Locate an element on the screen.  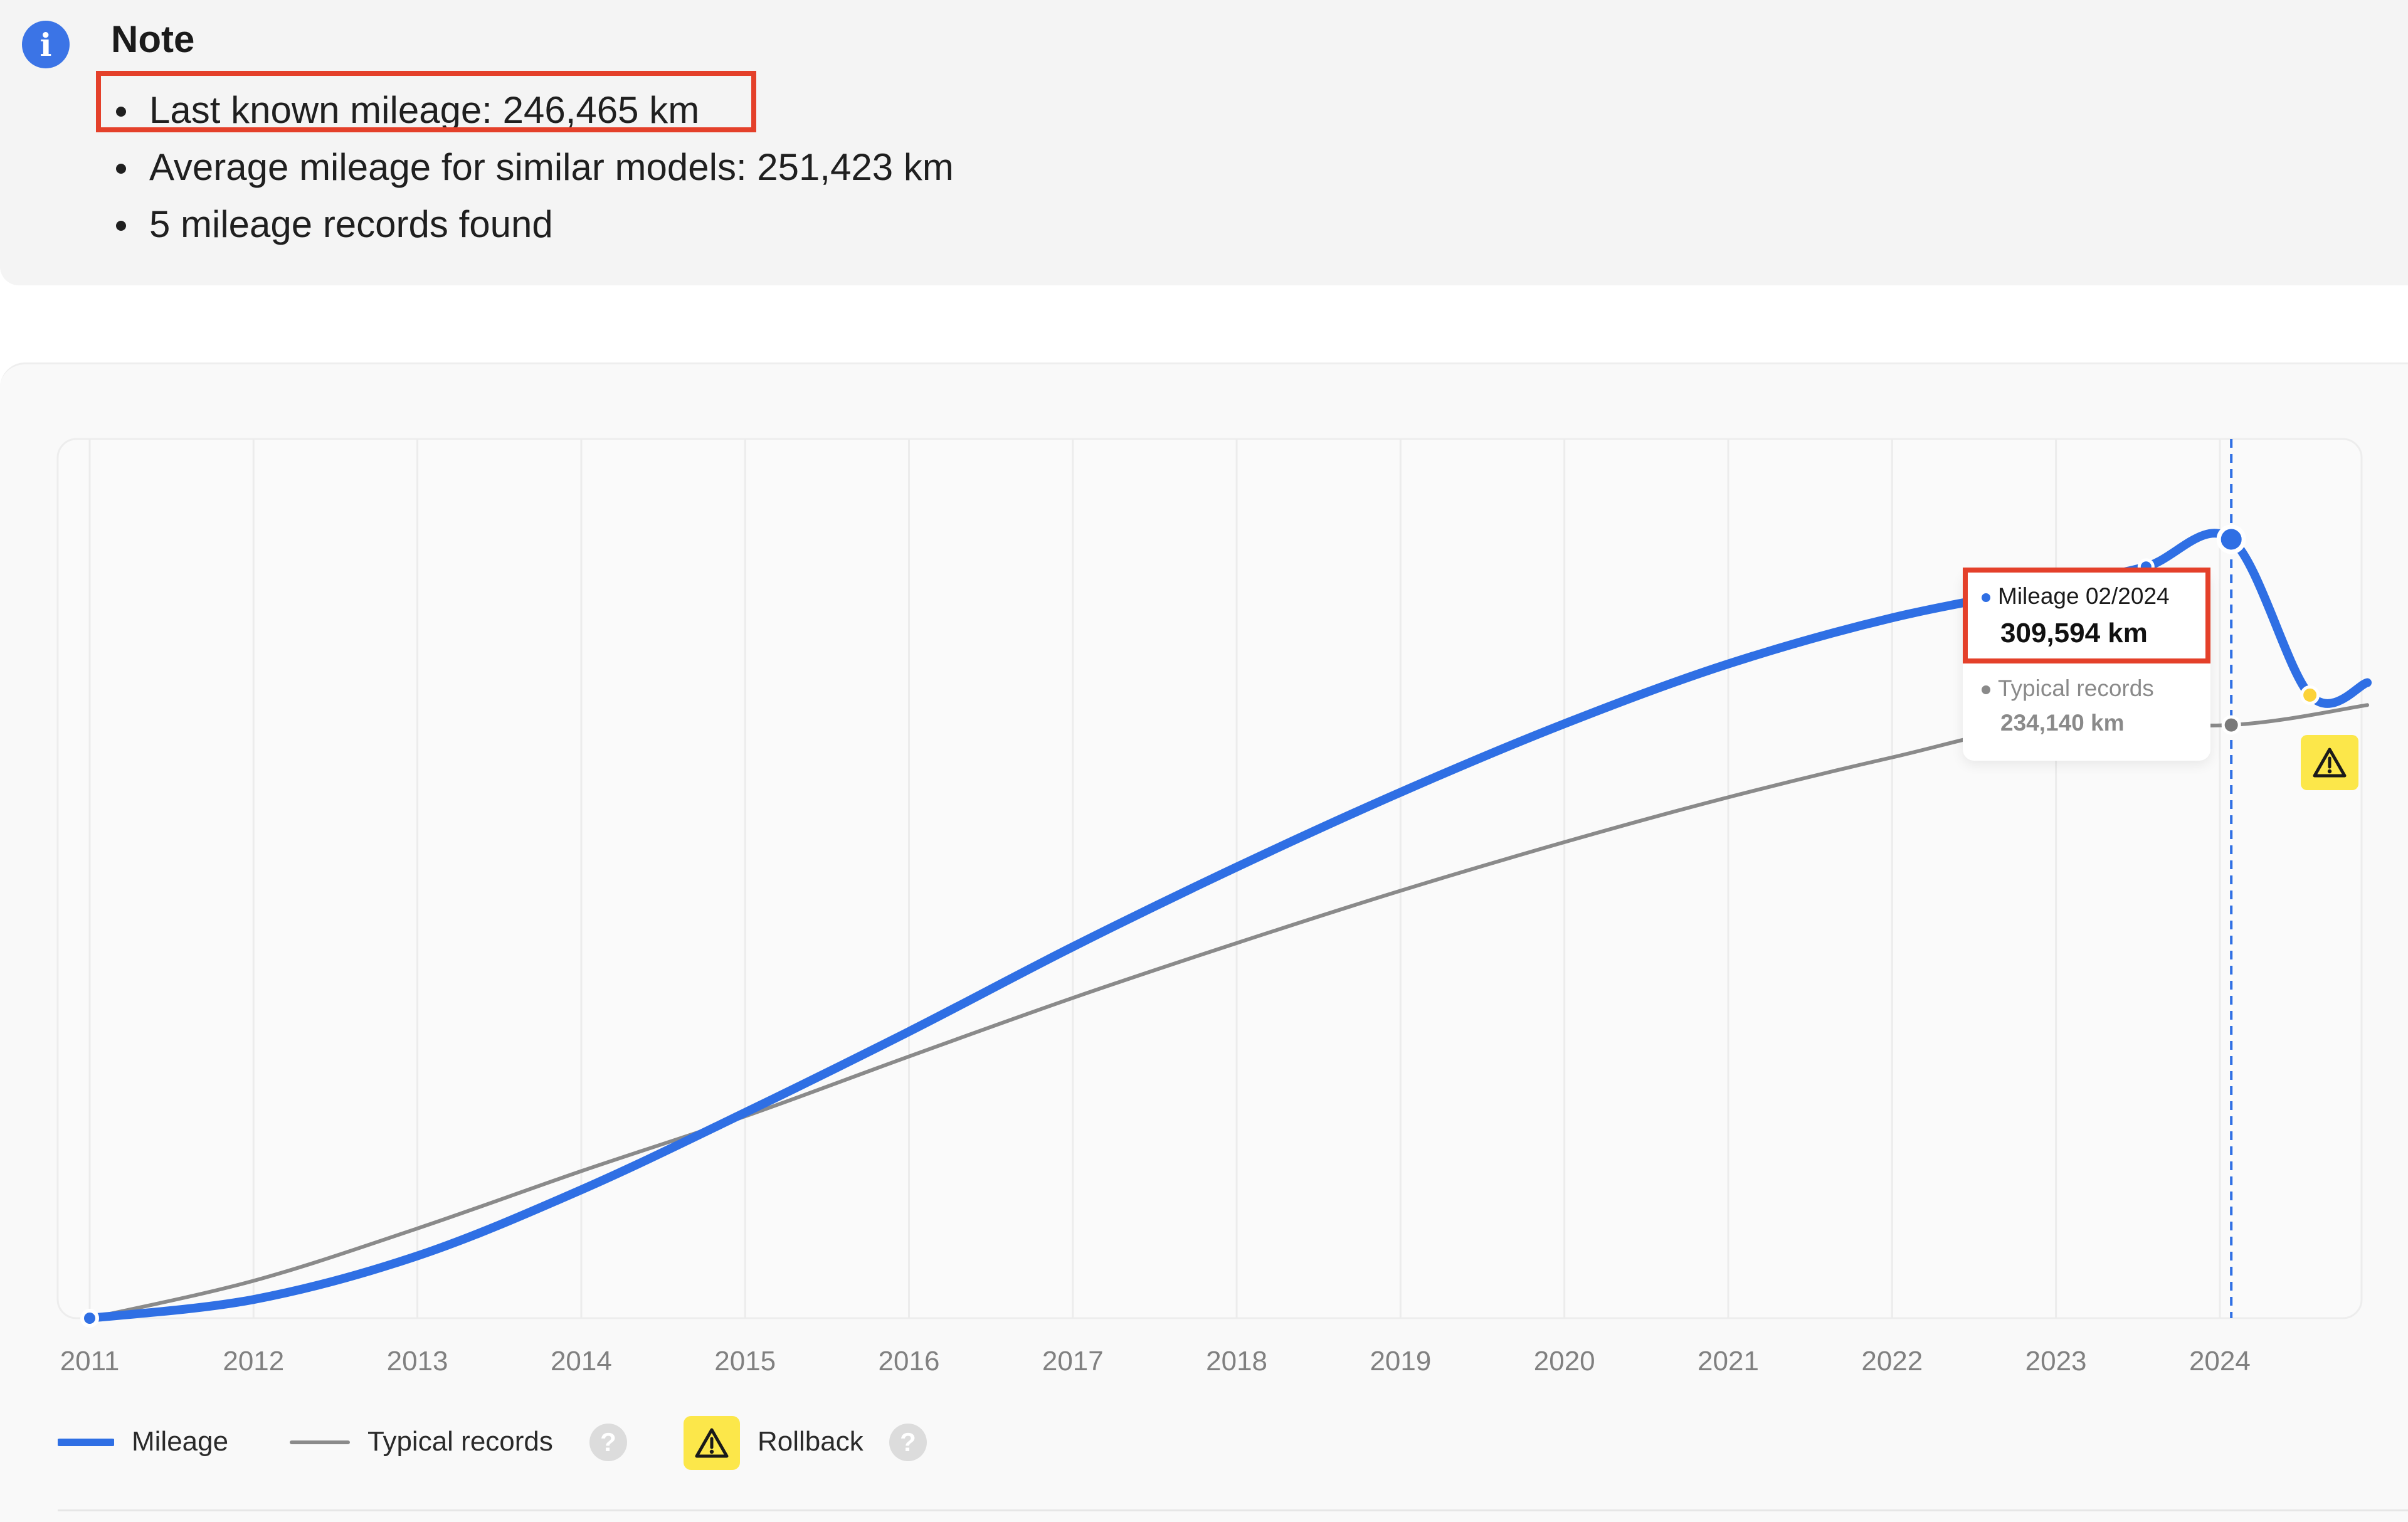
legend-mileage-swatch is located at coordinates (86, 1442).